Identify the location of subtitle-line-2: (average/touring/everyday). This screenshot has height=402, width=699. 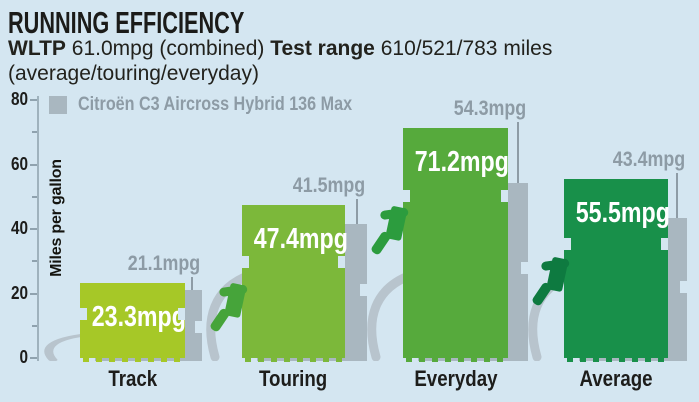
(133, 73).